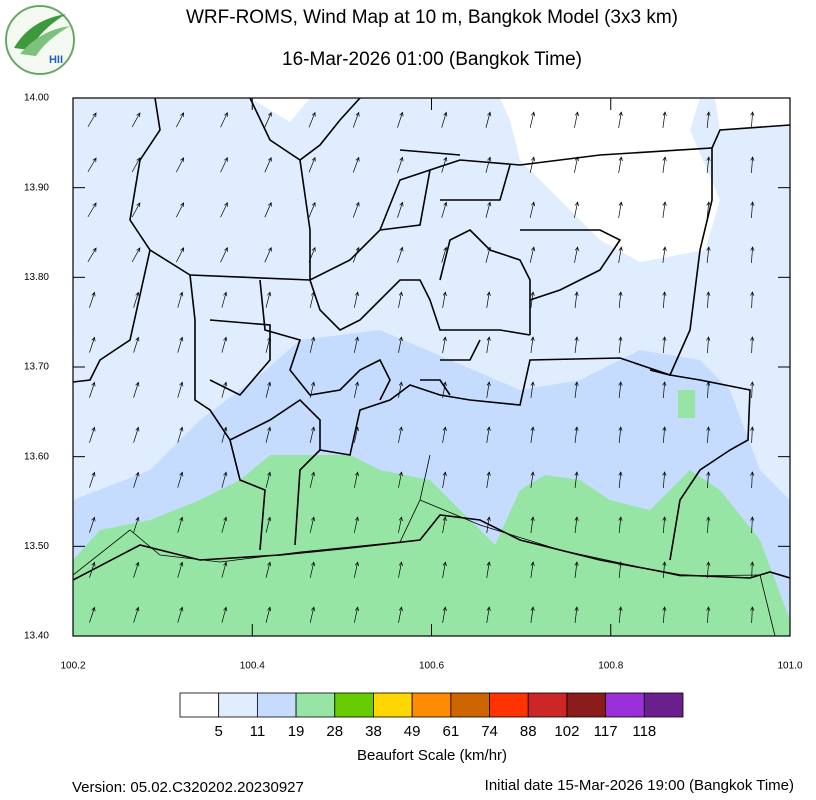 The image size is (816, 800). Describe the element at coordinates (432, 59) in the screenshot. I see `subtitle: 16-Mar-2026 01:00 (Bangkok Time)` at that location.